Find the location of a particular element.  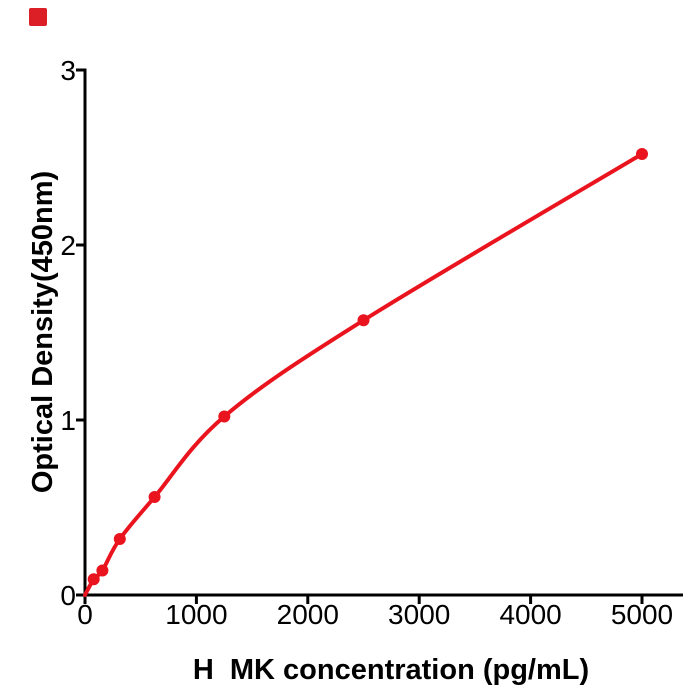

x-tick-label: 4000 is located at coordinates (530, 614).